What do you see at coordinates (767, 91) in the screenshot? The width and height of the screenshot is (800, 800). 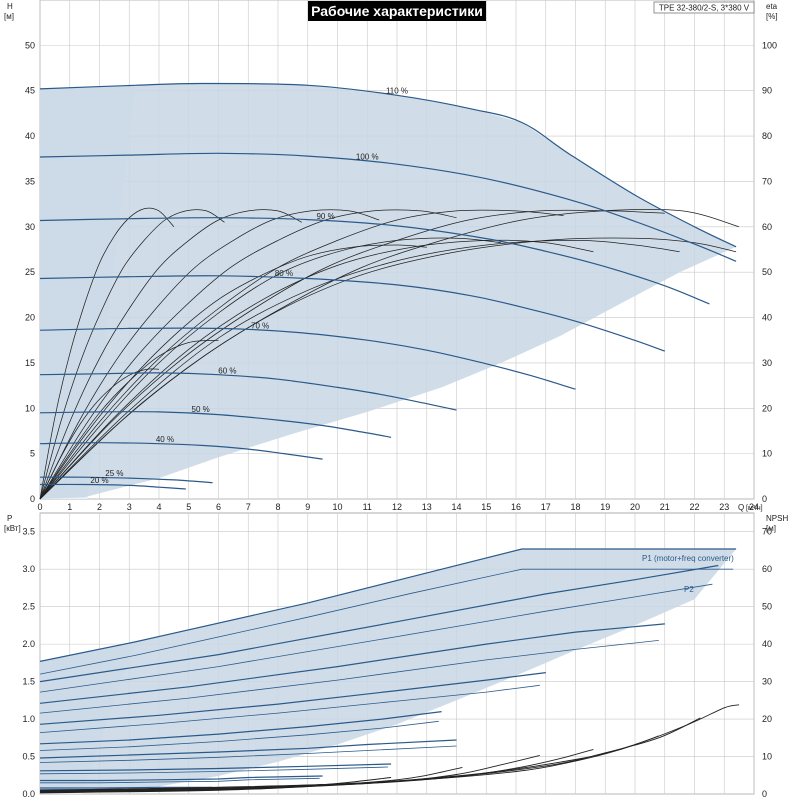 I see `eta-tick-label: 90` at bounding box center [767, 91].